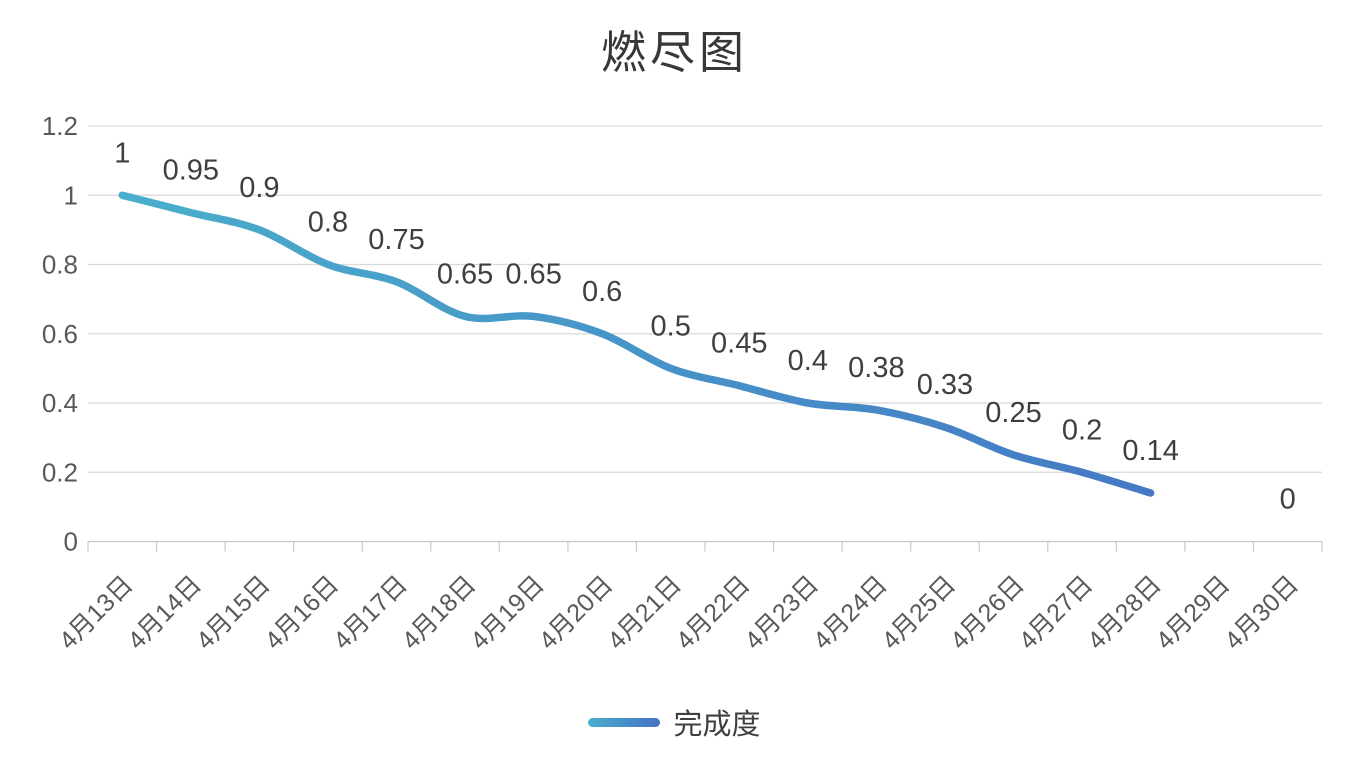 This screenshot has width=1349, height=768. What do you see at coordinates (191, 171) in the screenshot?
I see `data-label: 0.95` at bounding box center [191, 171].